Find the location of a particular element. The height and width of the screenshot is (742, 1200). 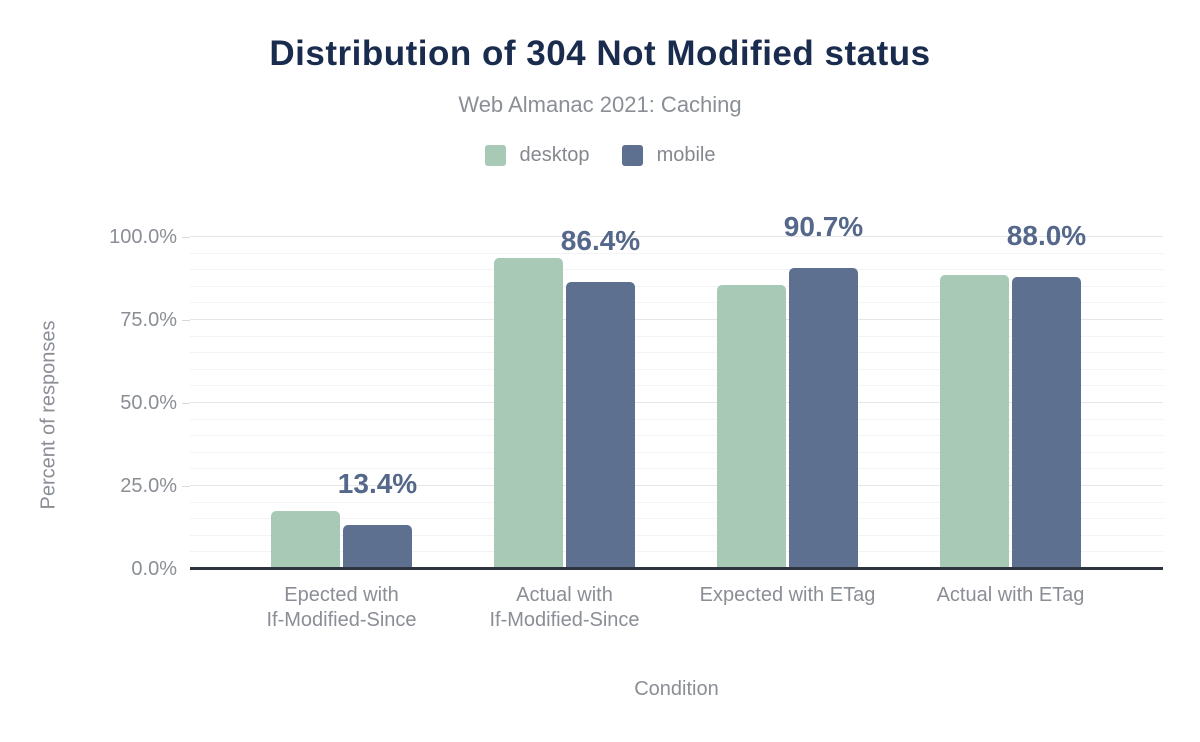

legend-swatch-mobile is located at coordinates (632, 155).